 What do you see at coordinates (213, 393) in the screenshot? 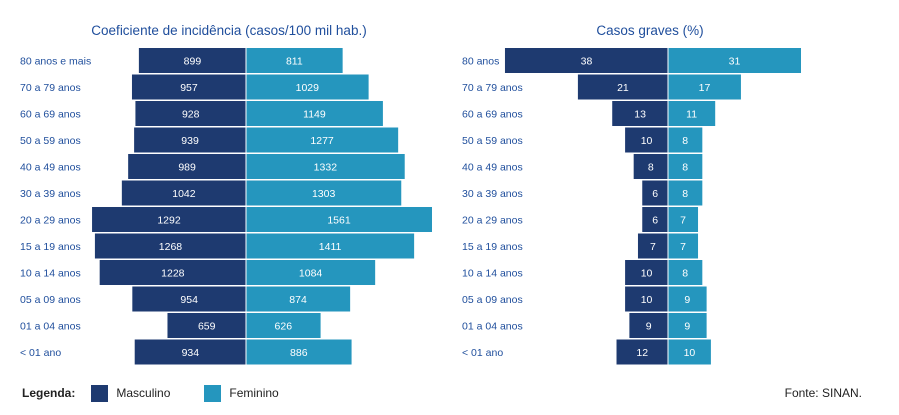
I see `legend-swatch-female` at bounding box center [213, 393].